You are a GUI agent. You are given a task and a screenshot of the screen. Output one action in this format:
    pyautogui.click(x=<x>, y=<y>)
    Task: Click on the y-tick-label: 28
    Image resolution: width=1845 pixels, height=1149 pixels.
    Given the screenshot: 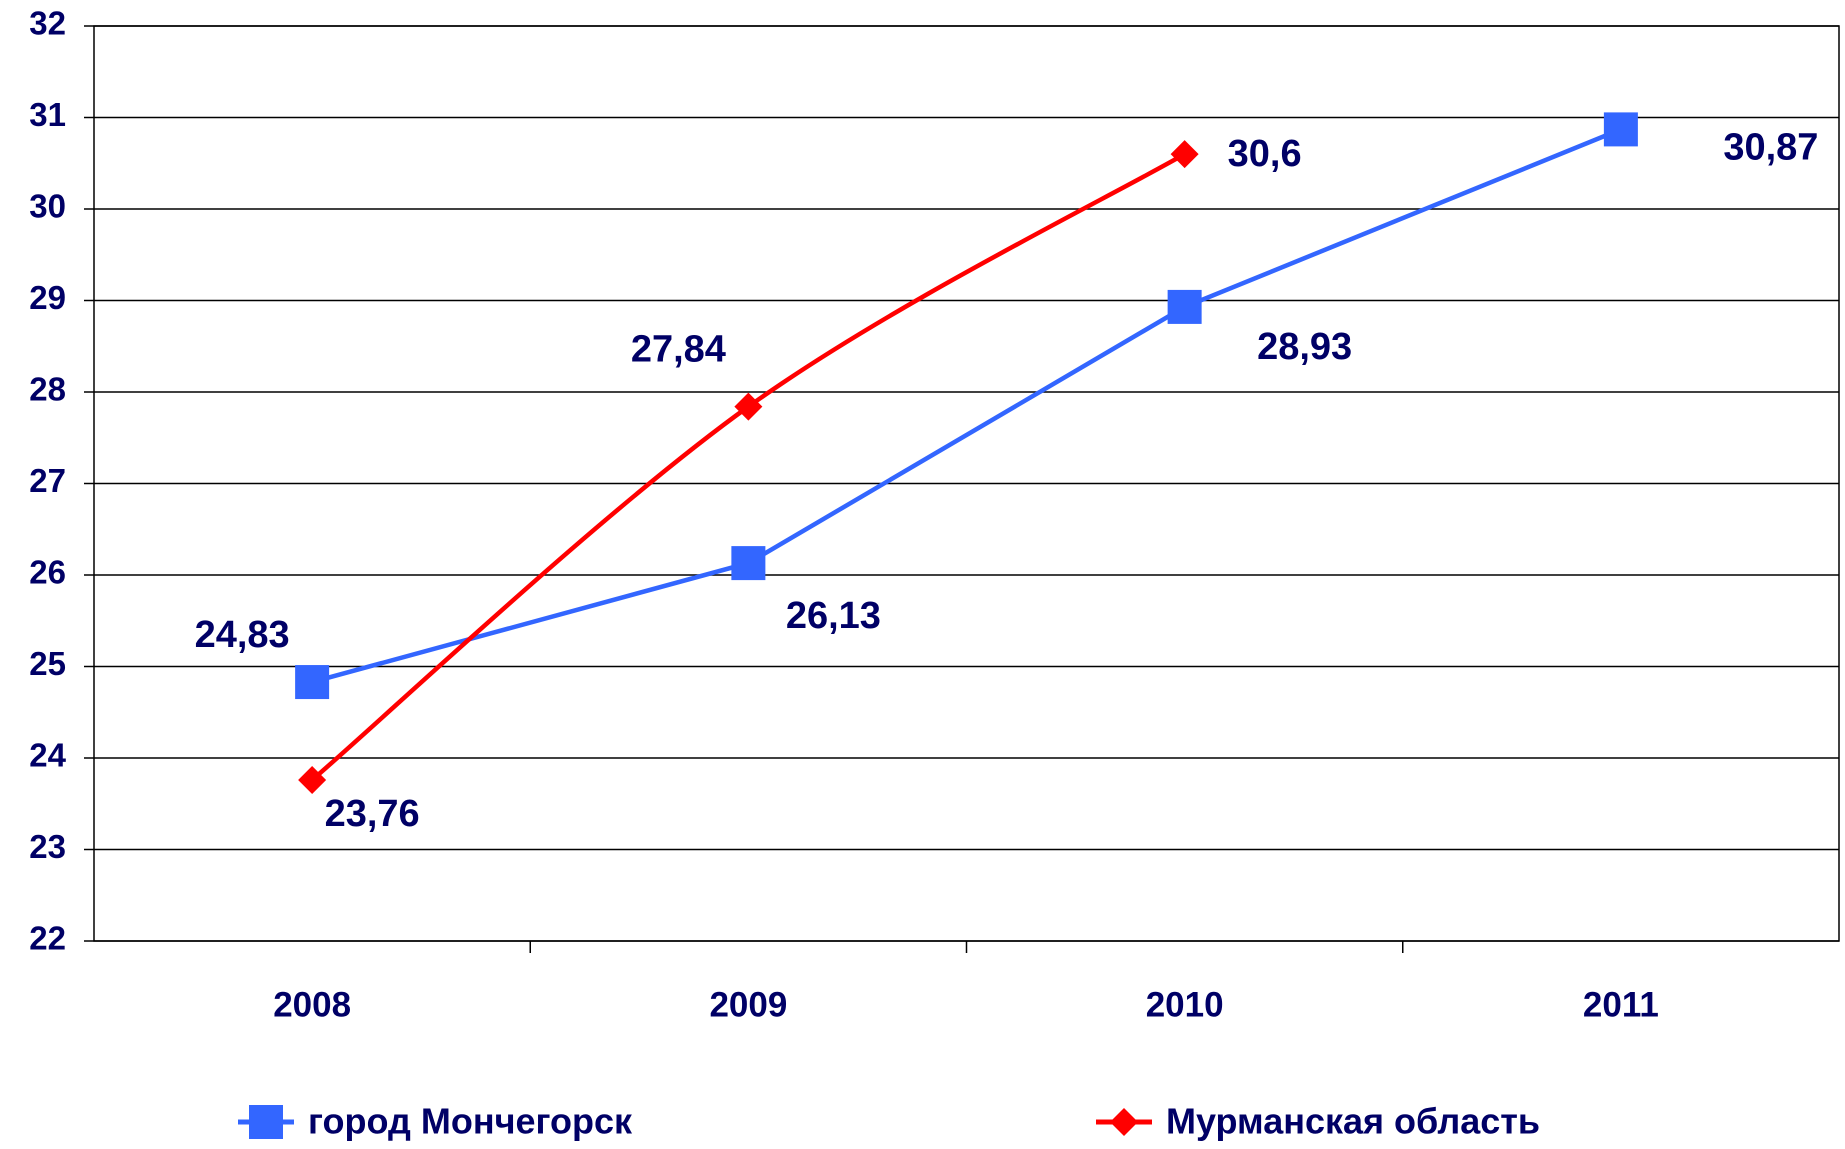 What is the action you would take?
    pyautogui.click(x=47, y=389)
    